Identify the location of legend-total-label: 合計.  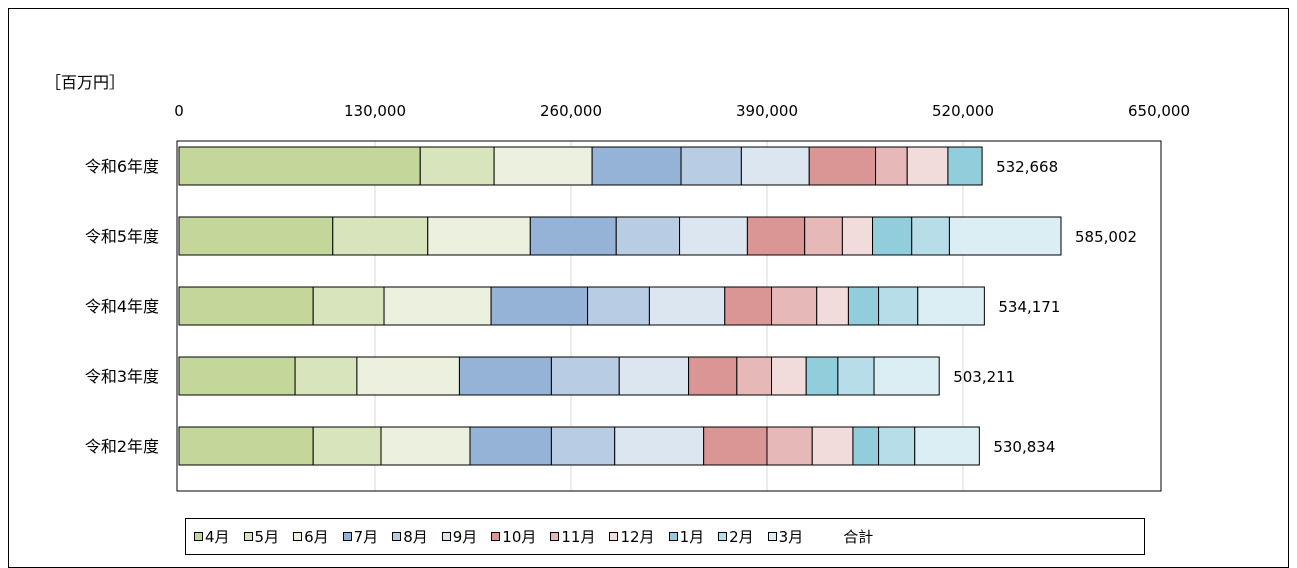
(858, 537).